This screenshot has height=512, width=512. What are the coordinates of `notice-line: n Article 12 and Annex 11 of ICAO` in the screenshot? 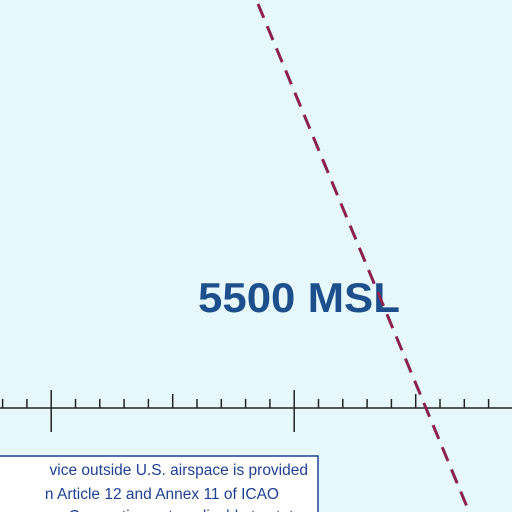 It's located at (162, 494).